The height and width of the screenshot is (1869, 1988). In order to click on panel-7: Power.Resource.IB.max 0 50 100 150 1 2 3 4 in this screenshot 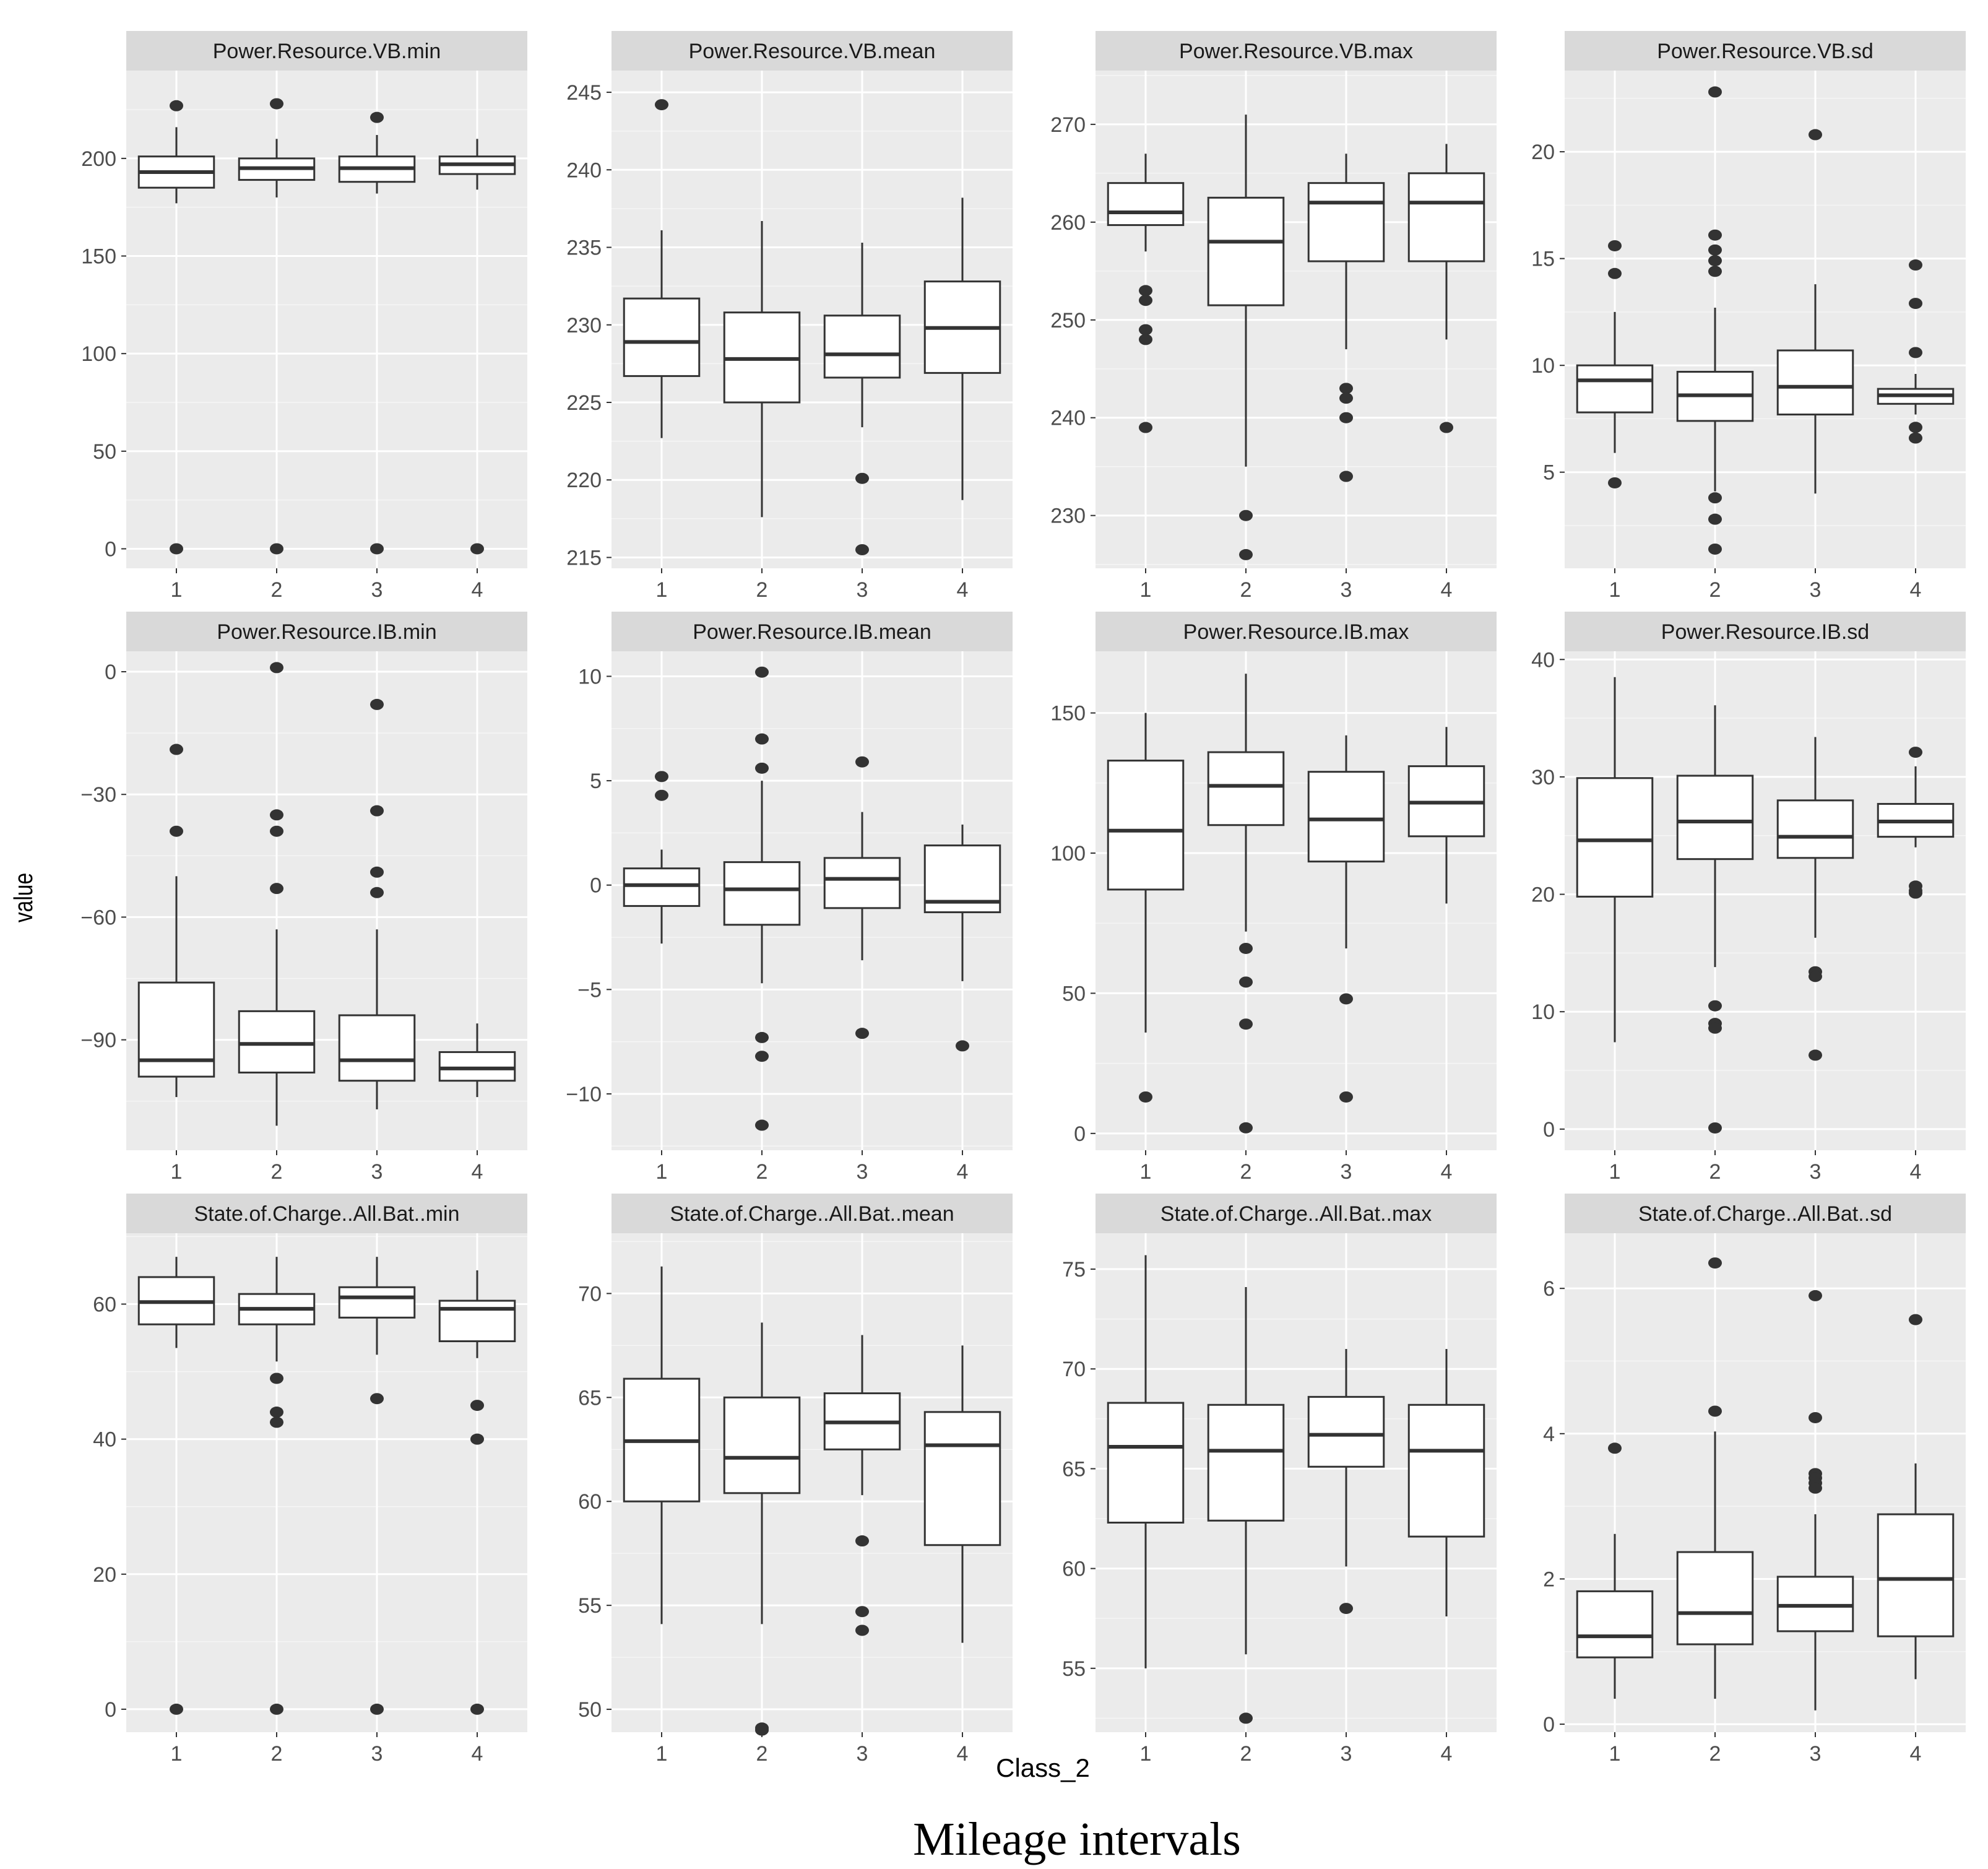, I will do `click(1273, 898)`.